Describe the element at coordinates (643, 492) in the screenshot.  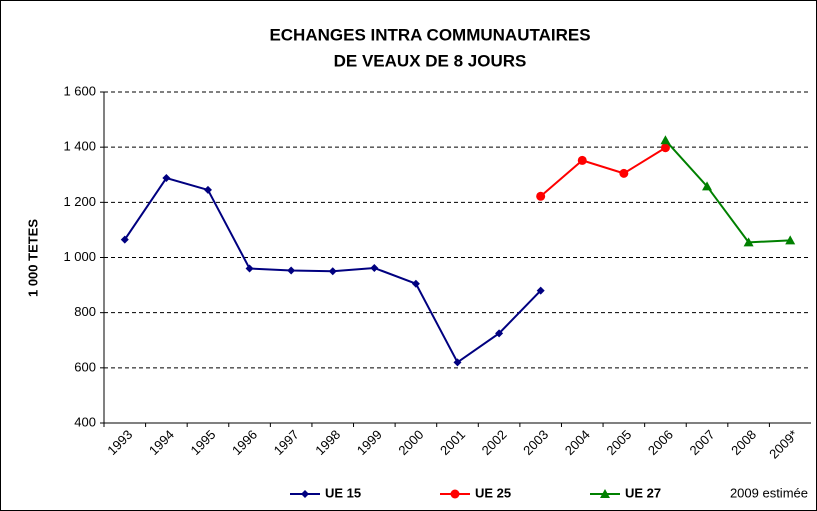
I see `legend-label: UE 27` at that location.